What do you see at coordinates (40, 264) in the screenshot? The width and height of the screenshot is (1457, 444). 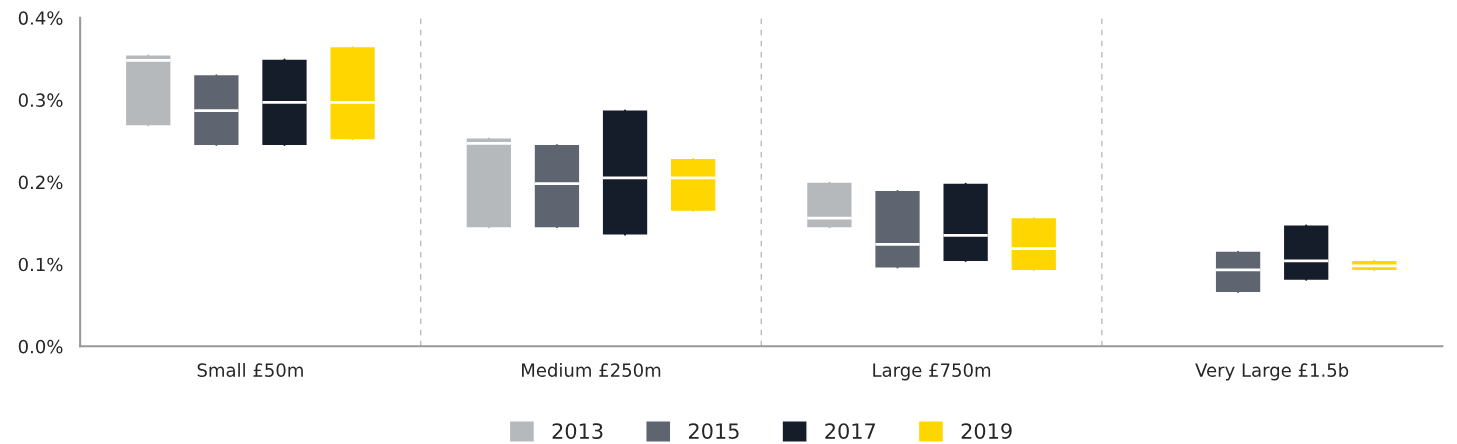 I see `y-tick-label: 0.1%` at bounding box center [40, 264].